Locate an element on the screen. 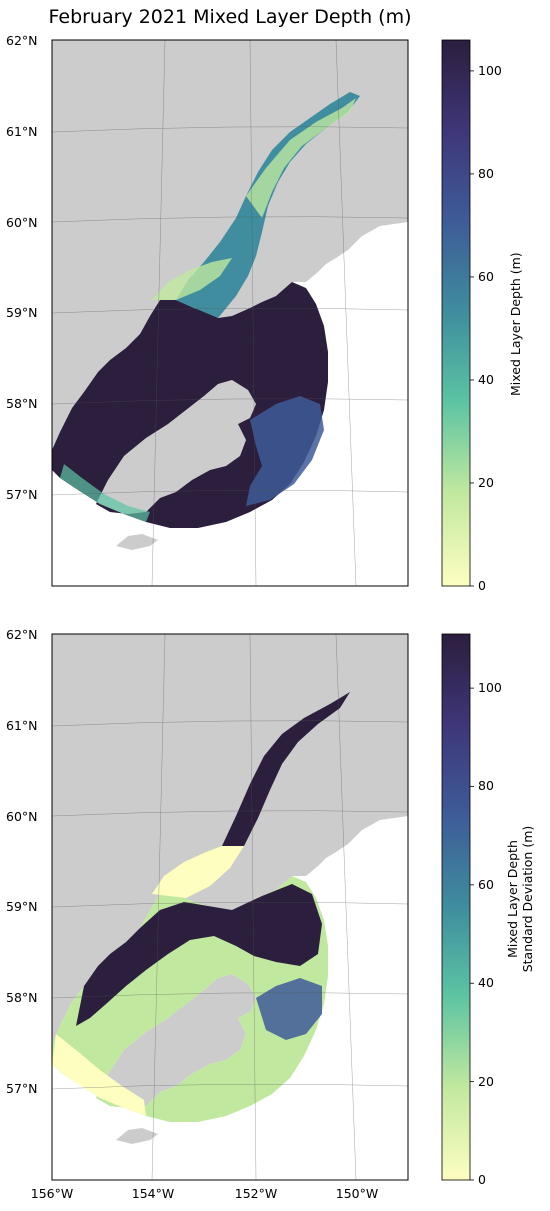 The width and height of the screenshot is (550, 1211). colorbar-label-line1: Mixed Layer Depth is located at coordinates (512, 899).